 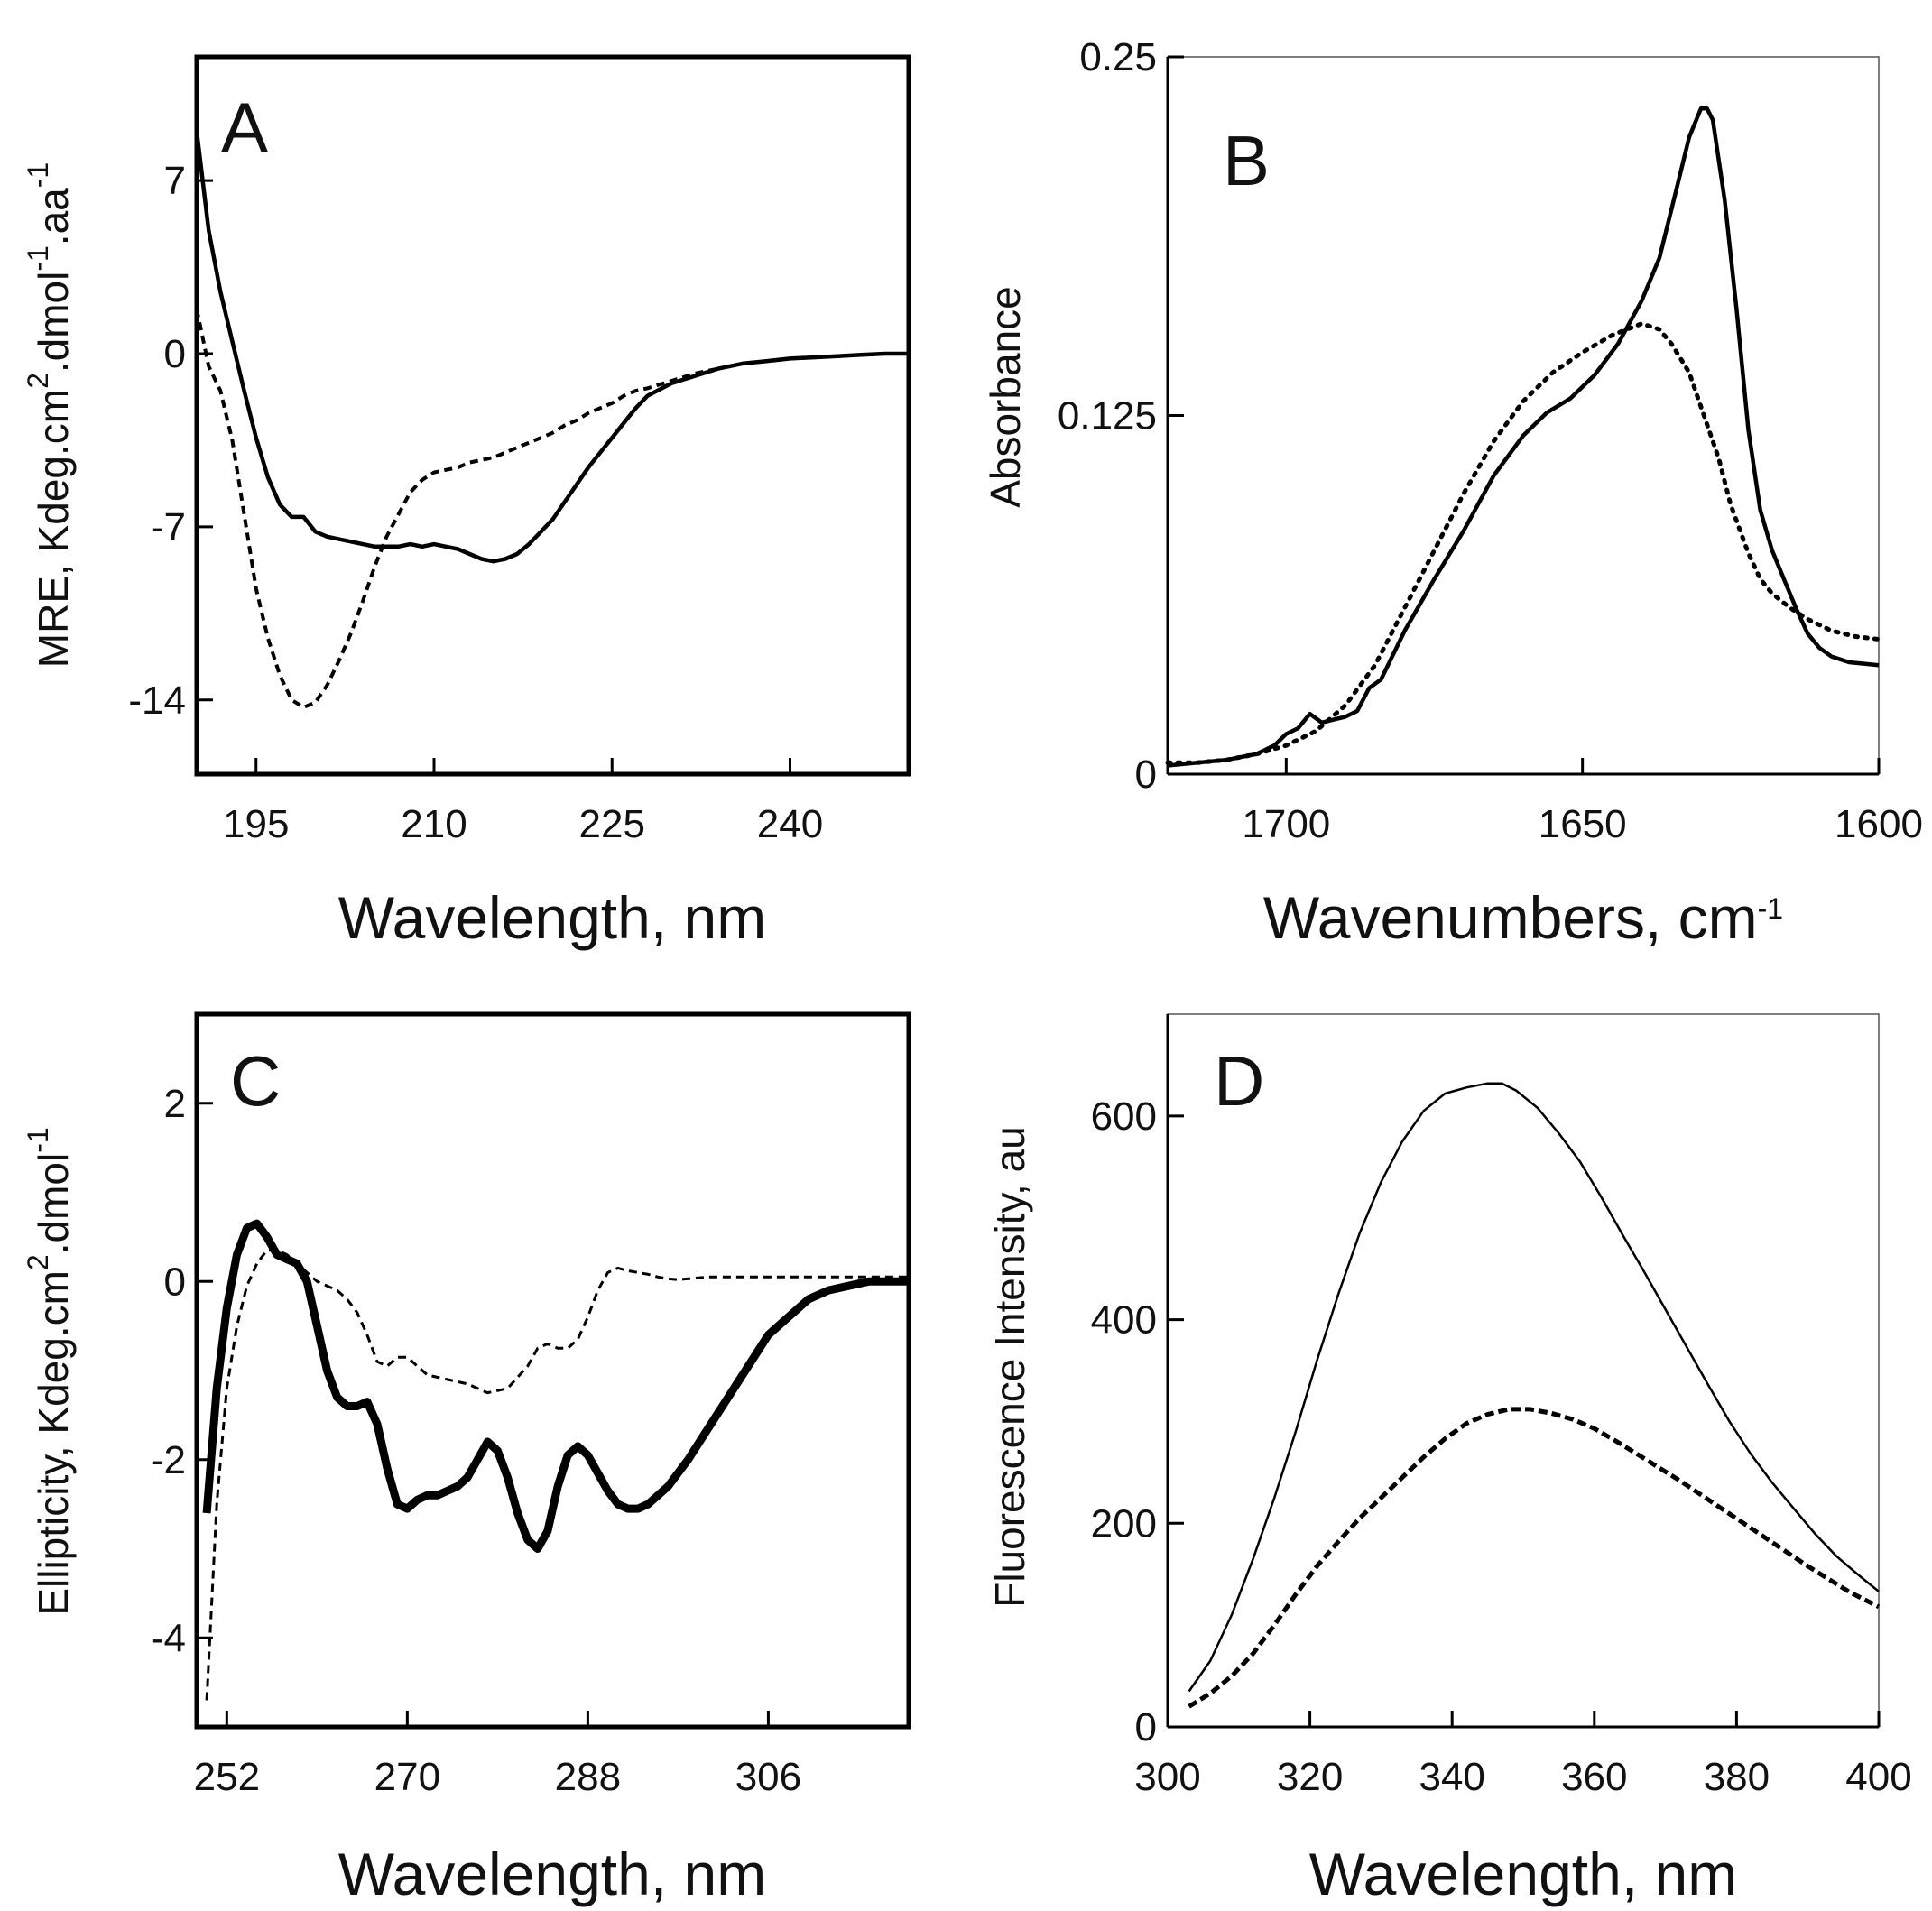 I want to click on panel-a-xtick-label: 210, so click(x=434, y=824).